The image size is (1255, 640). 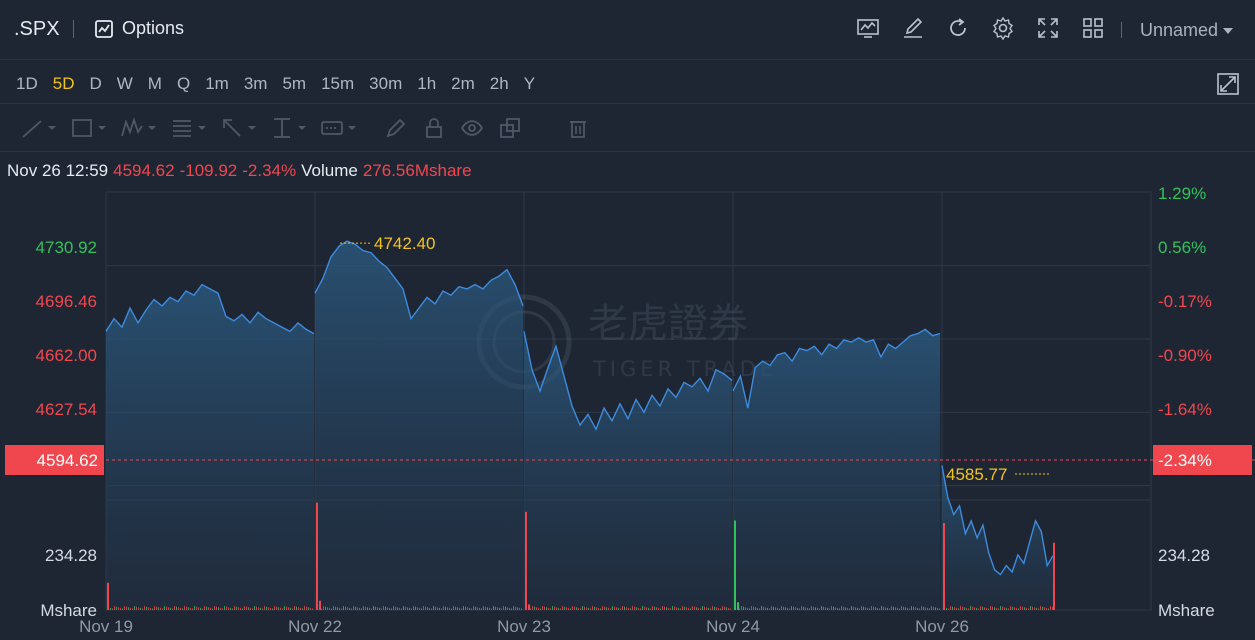 I want to click on period-tab-Y: Y, so click(x=529, y=83).